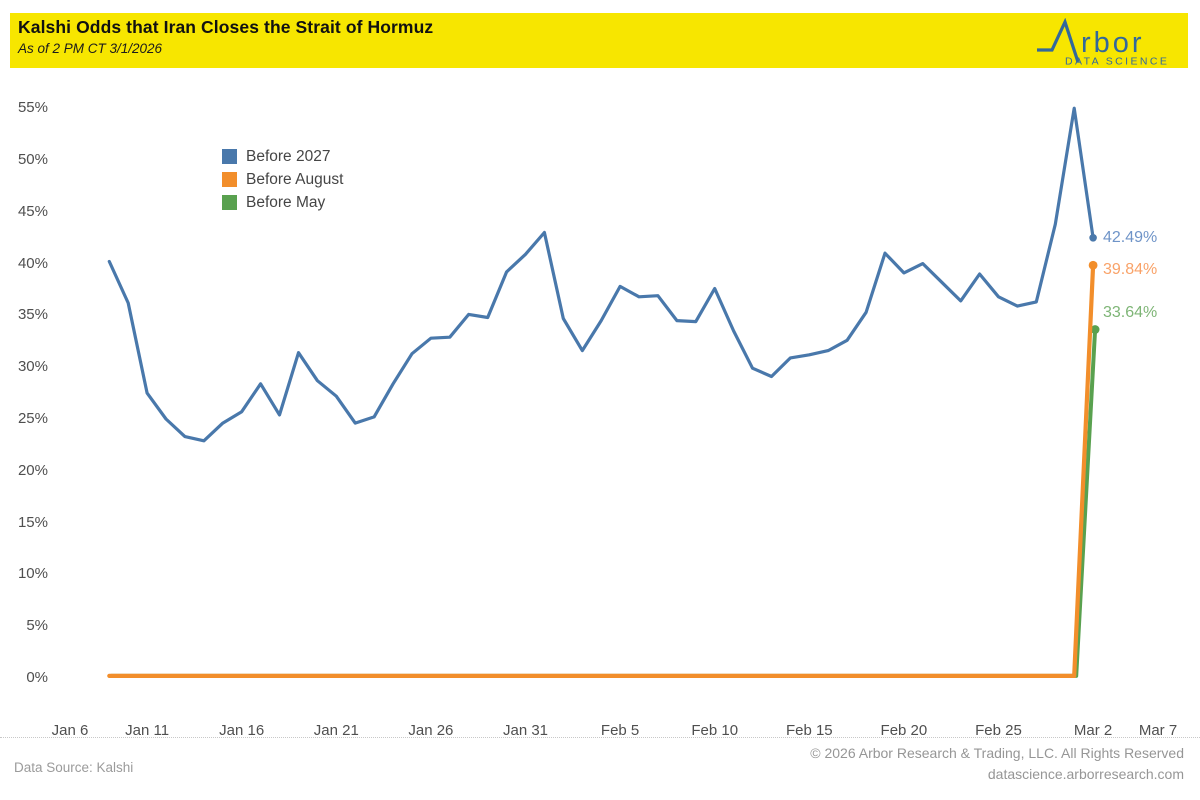  What do you see at coordinates (37, 626) in the screenshot?
I see `y-tick-label: 5%` at bounding box center [37, 626].